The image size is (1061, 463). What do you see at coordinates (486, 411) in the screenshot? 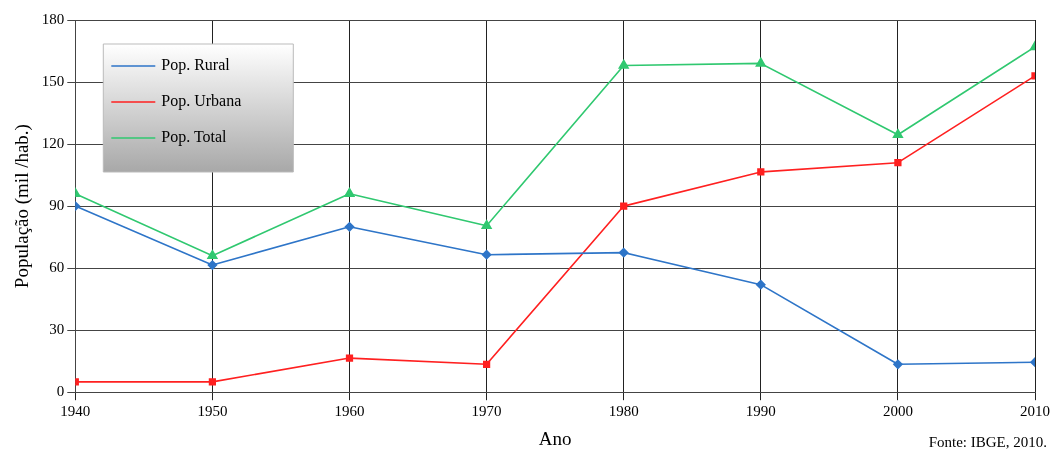
I see `x-tick-label: 1970` at bounding box center [486, 411].